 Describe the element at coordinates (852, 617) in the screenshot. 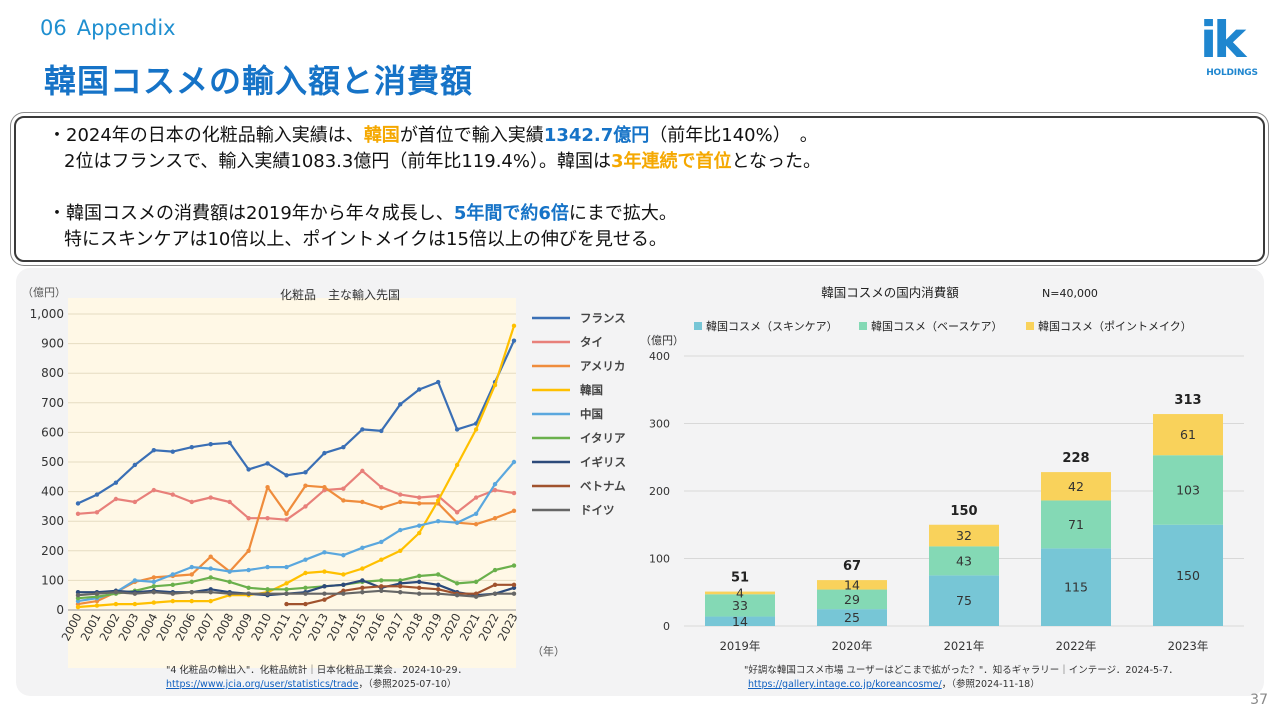

I see `bar-value-label: 25` at that location.